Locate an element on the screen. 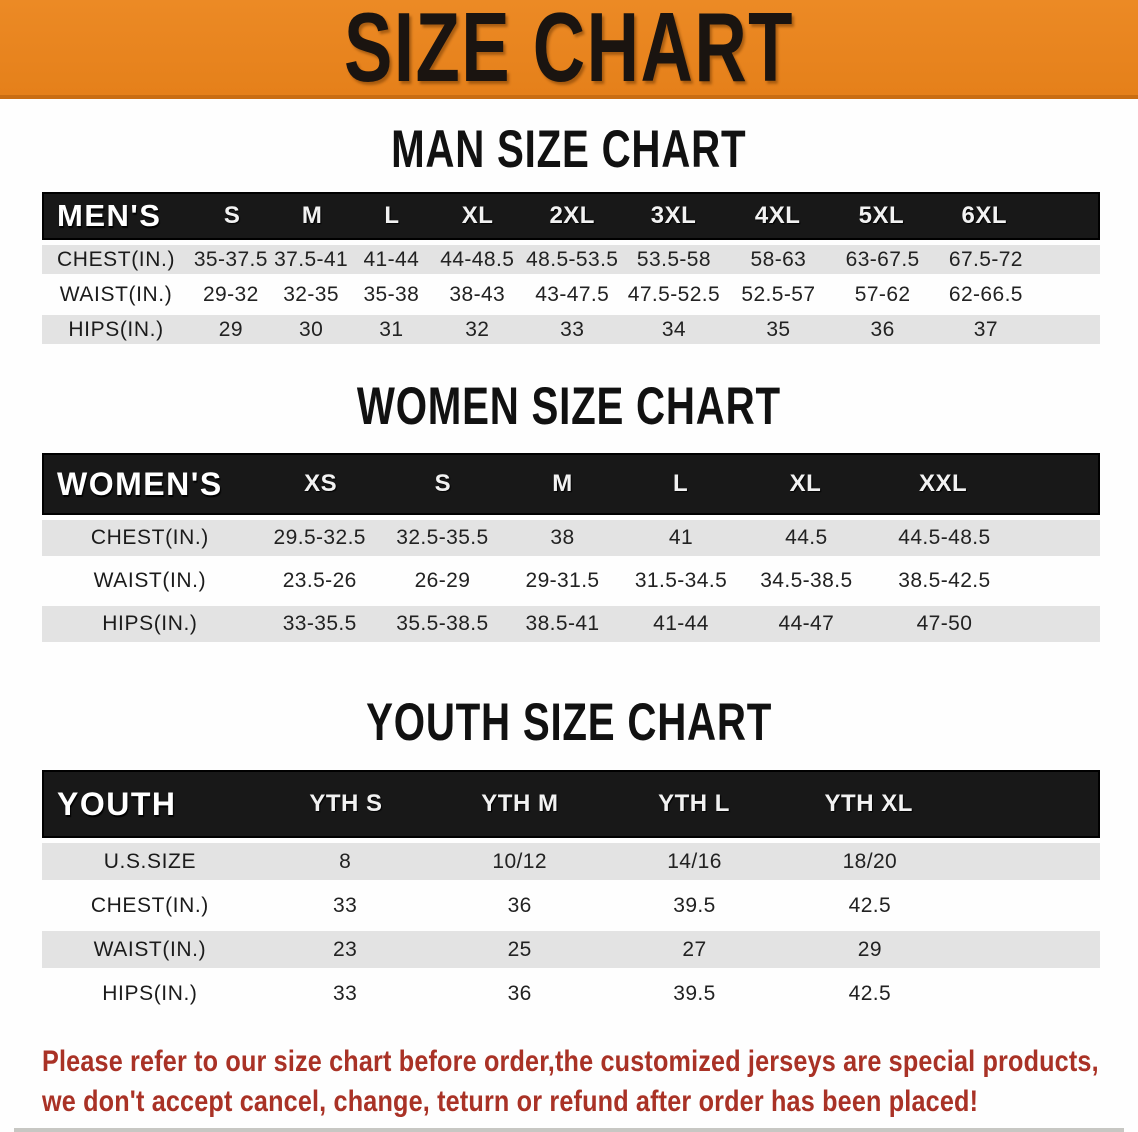 This screenshot has width=1138, height=1132. size-cell: 18/20 is located at coordinates (870, 861).